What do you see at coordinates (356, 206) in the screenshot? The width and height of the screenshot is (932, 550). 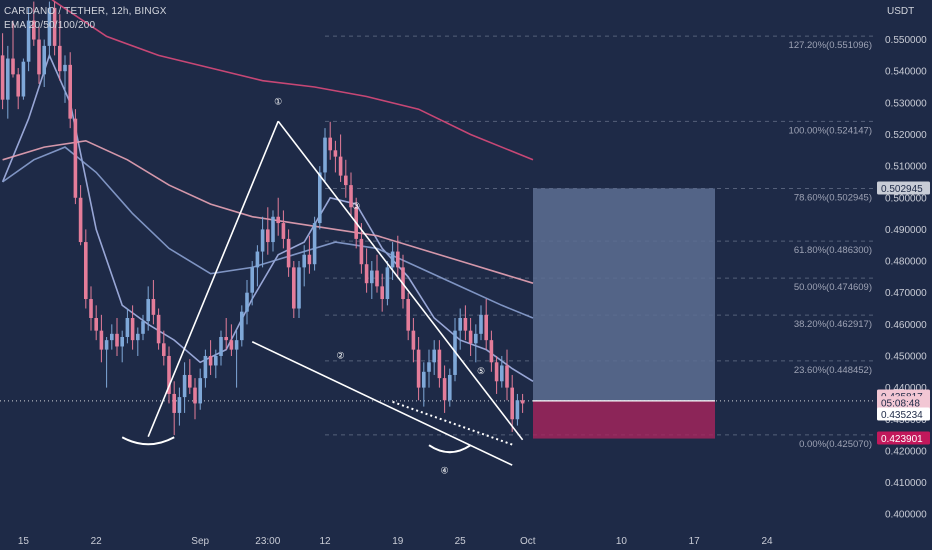 I see `wave-label-2: ③` at bounding box center [356, 206].